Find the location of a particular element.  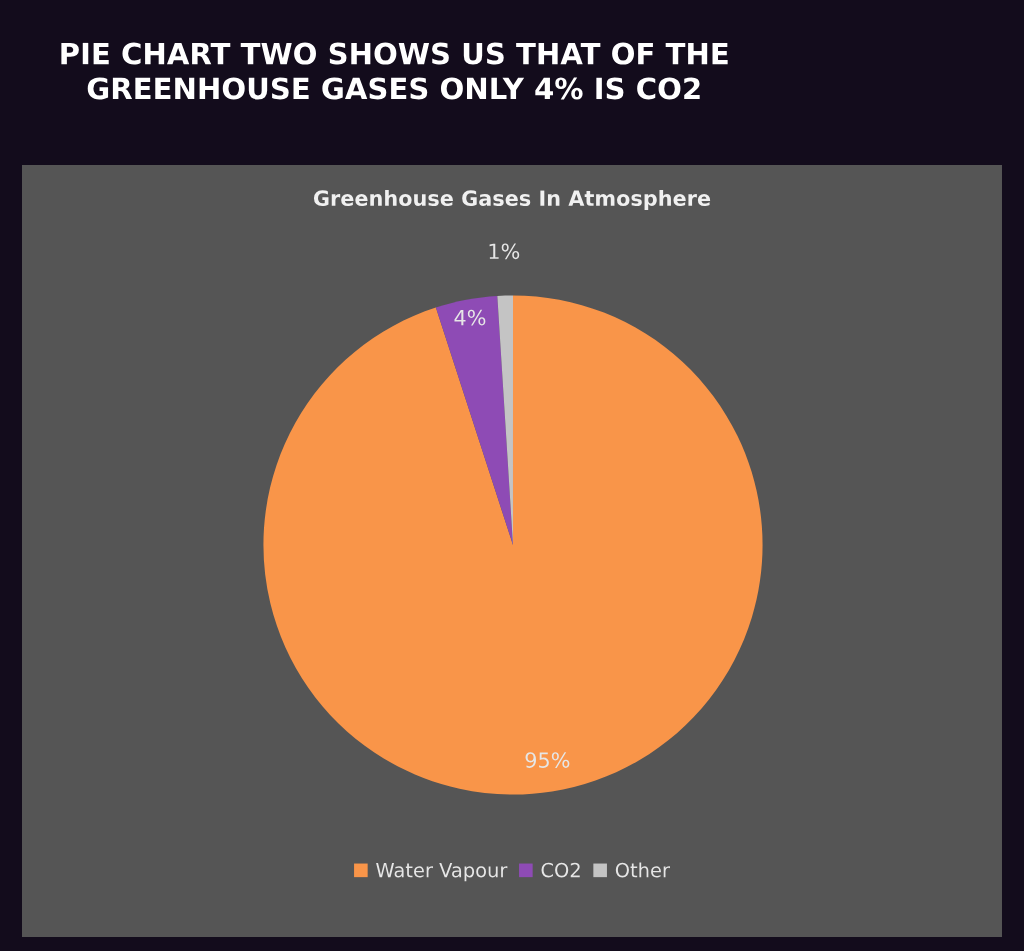

chart-title: PIE CHART TWO SHOWS US THAT OF THE GREENHOUSE GASES ONLY 4% IS CO2 is located at coordinates (394, 71).